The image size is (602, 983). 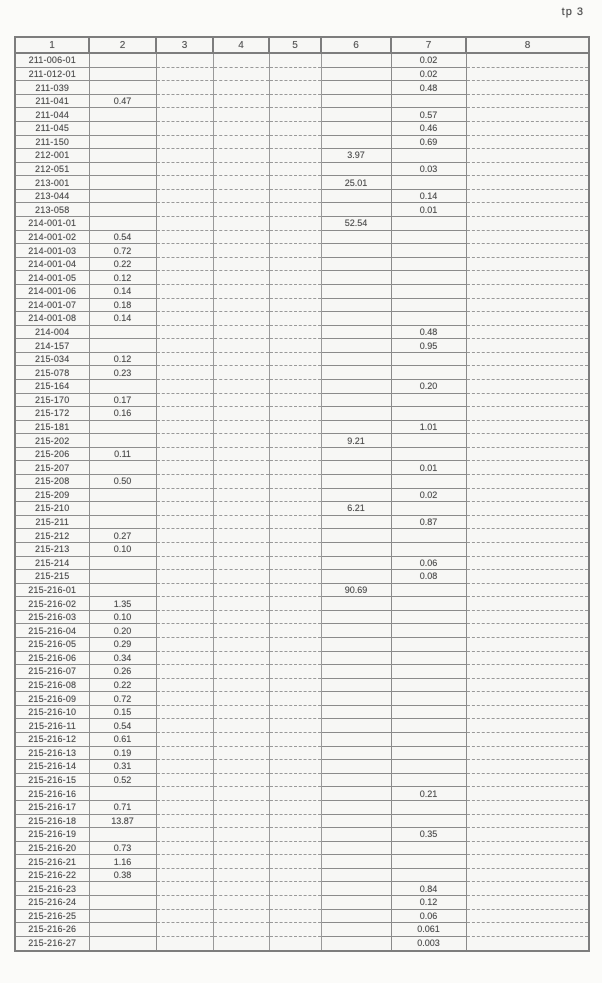 I want to click on cell-value-c6: 90.69, so click(x=356, y=590).